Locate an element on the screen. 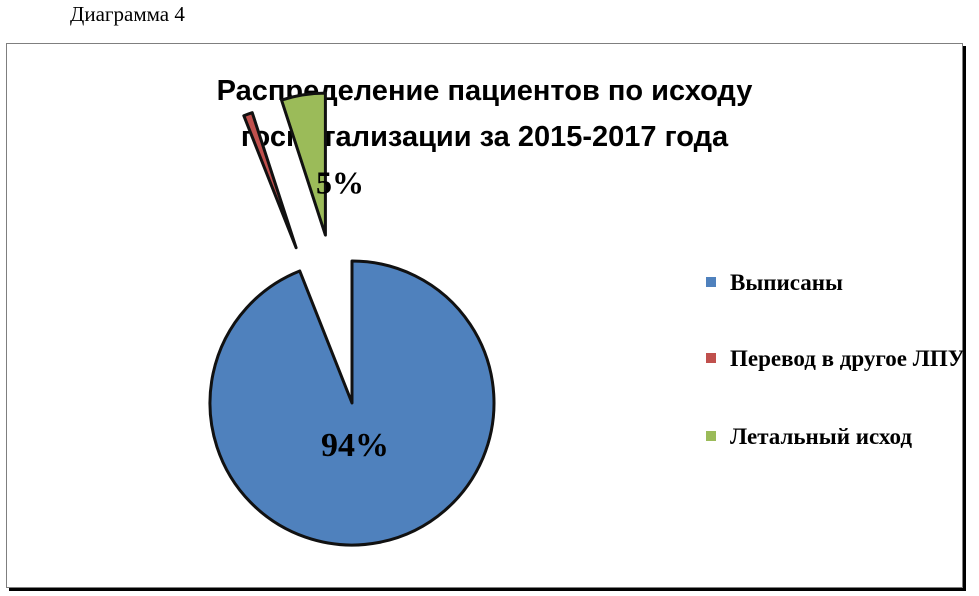  data-label-lethal: 5% is located at coordinates (340, 182).